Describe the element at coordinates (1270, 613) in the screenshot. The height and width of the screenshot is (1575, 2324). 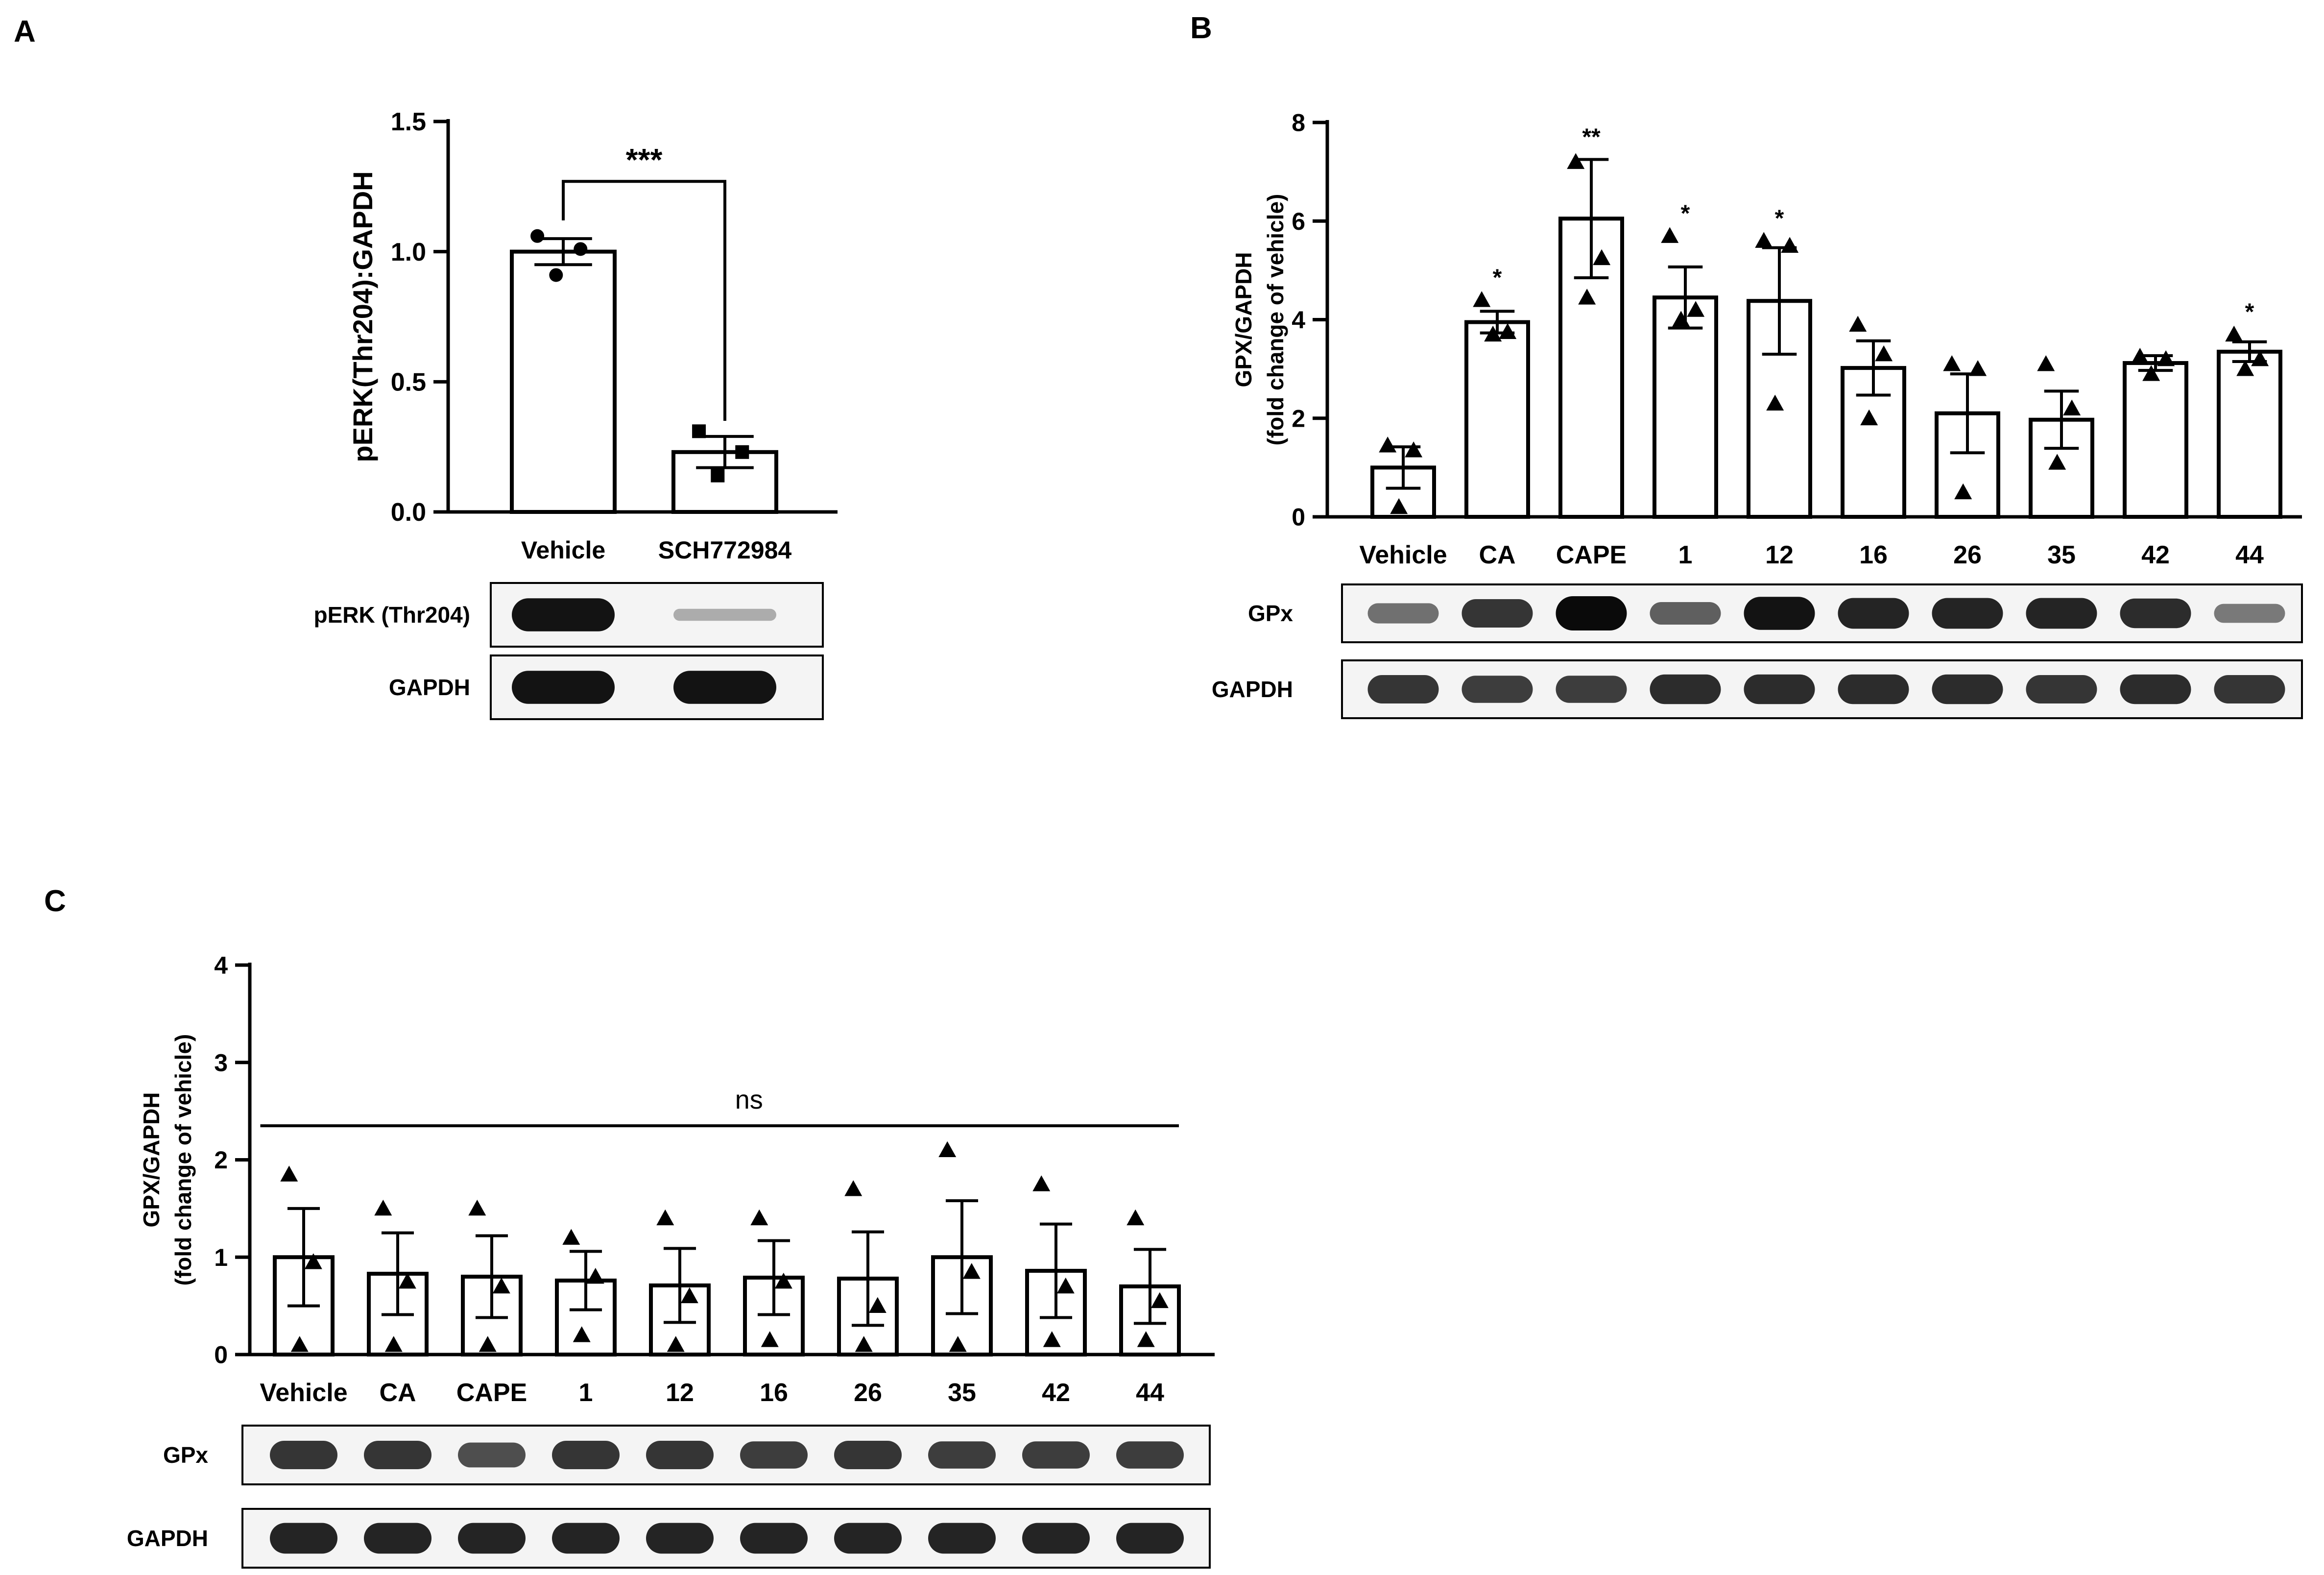
I see `blot-row-label: GPx` at that location.